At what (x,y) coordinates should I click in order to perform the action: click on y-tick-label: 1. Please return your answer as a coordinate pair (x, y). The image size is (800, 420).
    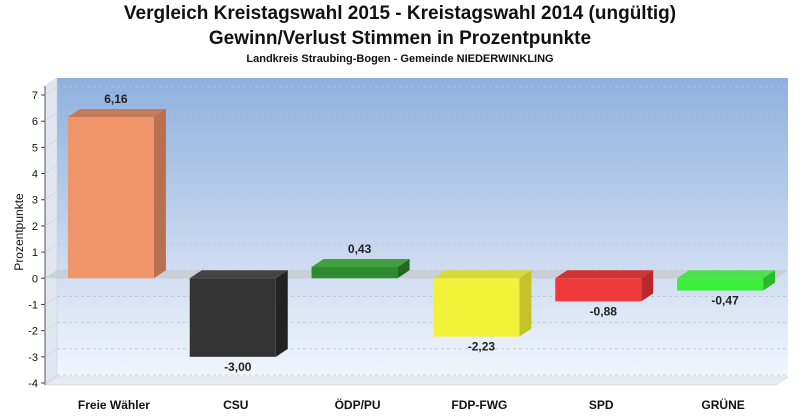
    Looking at the image, I should click on (35, 253).